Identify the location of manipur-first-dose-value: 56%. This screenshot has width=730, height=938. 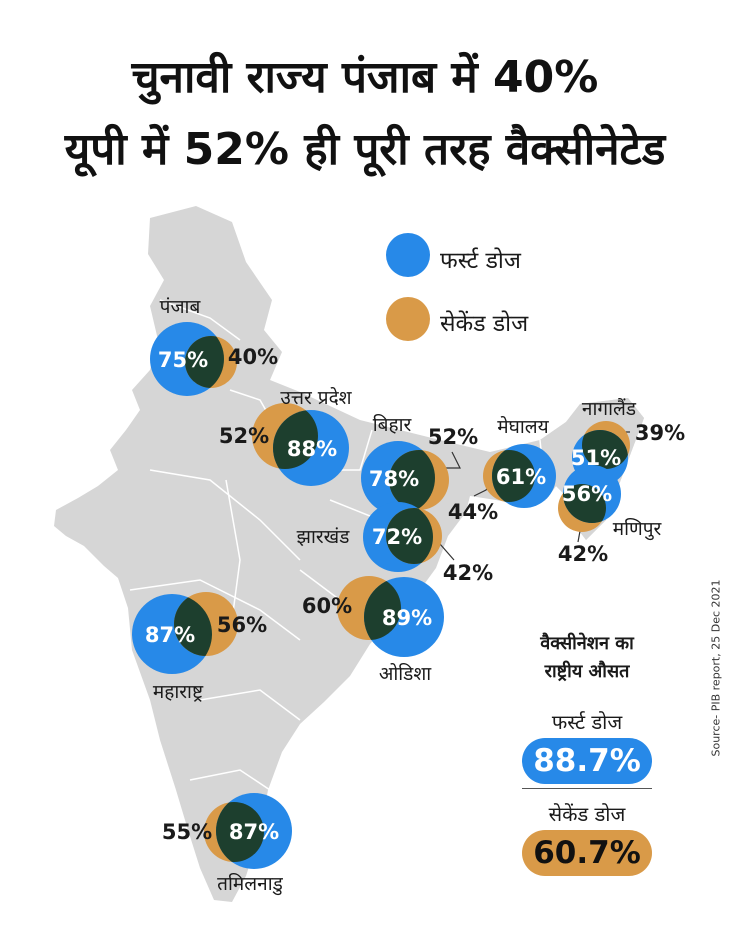
(587, 494).